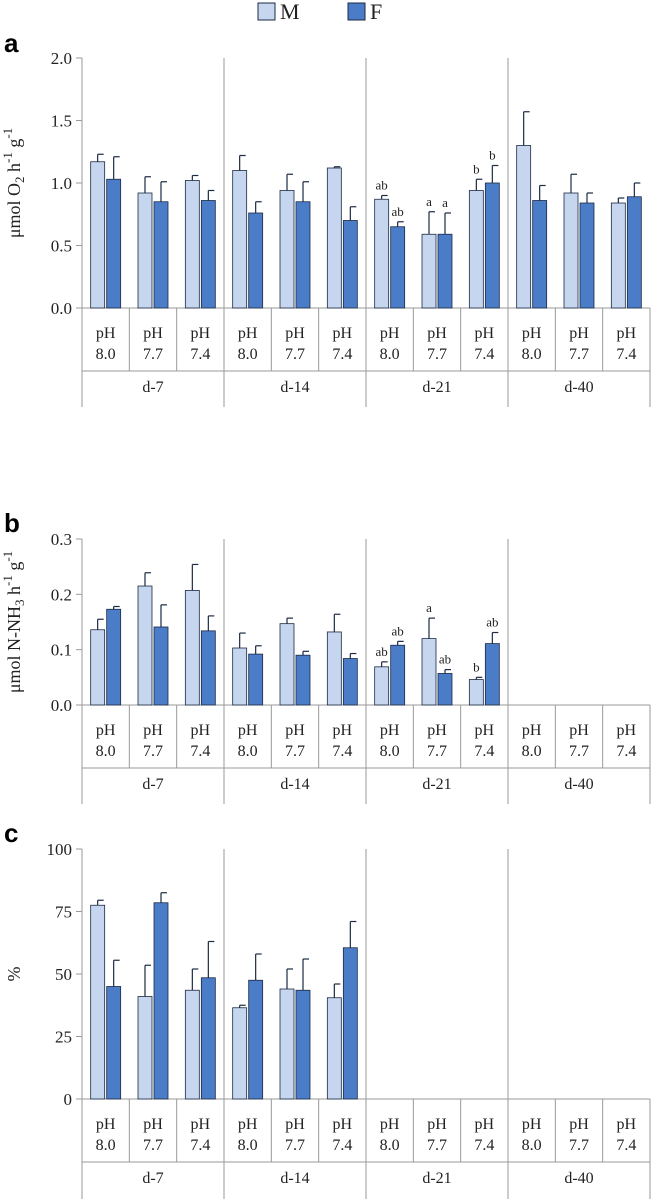  I want to click on y-axis-label-part: μmol O, so click(14, 210).